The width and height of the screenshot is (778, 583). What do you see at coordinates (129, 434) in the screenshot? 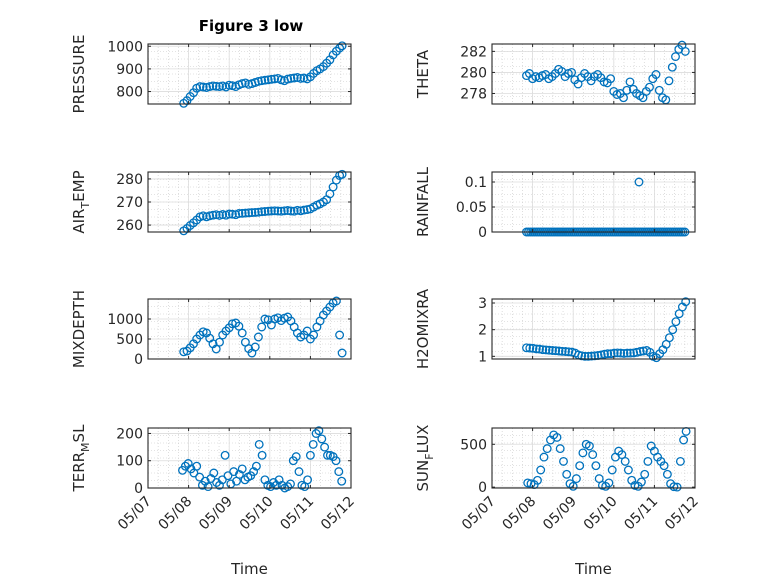
I see `y-tick-label: 200` at bounding box center [129, 434].